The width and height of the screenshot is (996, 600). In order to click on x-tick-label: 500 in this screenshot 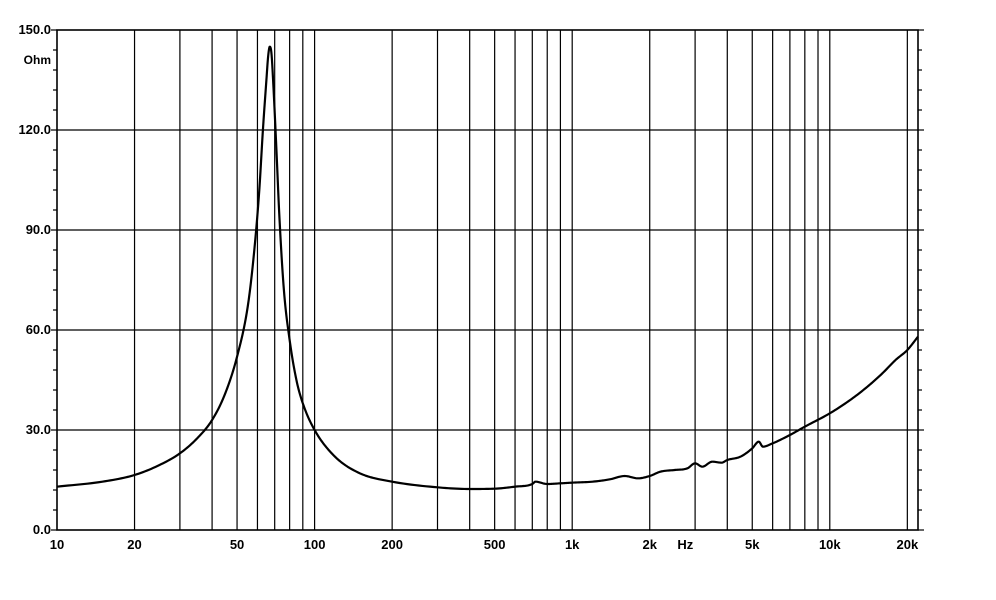, I will do `click(495, 544)`.